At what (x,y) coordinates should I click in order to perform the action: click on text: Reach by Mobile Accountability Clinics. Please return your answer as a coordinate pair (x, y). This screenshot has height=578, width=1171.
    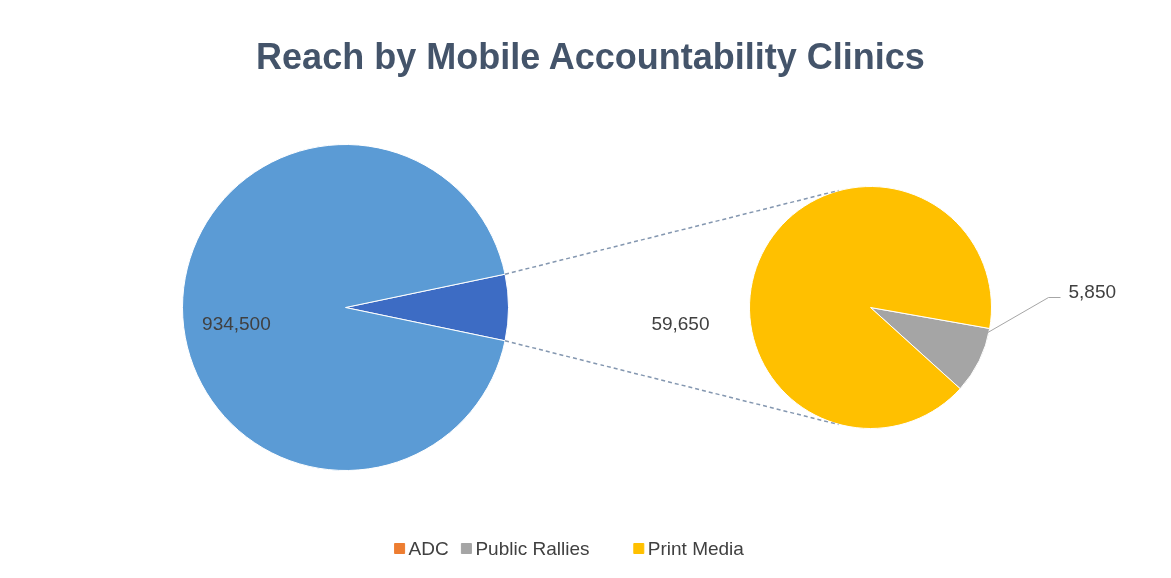
    Looking at the image, I should click on (590, 57).